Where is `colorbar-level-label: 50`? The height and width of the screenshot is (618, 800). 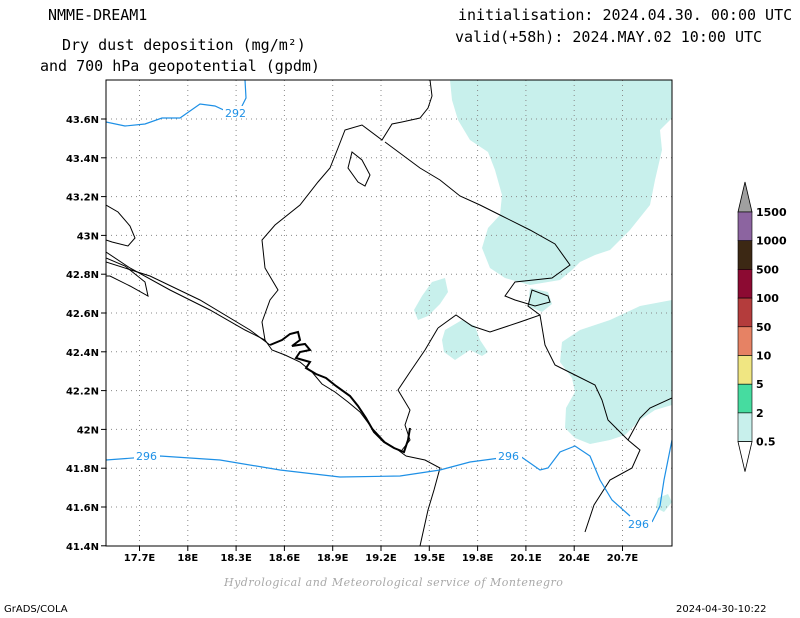
colorbar-level-label: 50 is located at coordinates (764, 327).